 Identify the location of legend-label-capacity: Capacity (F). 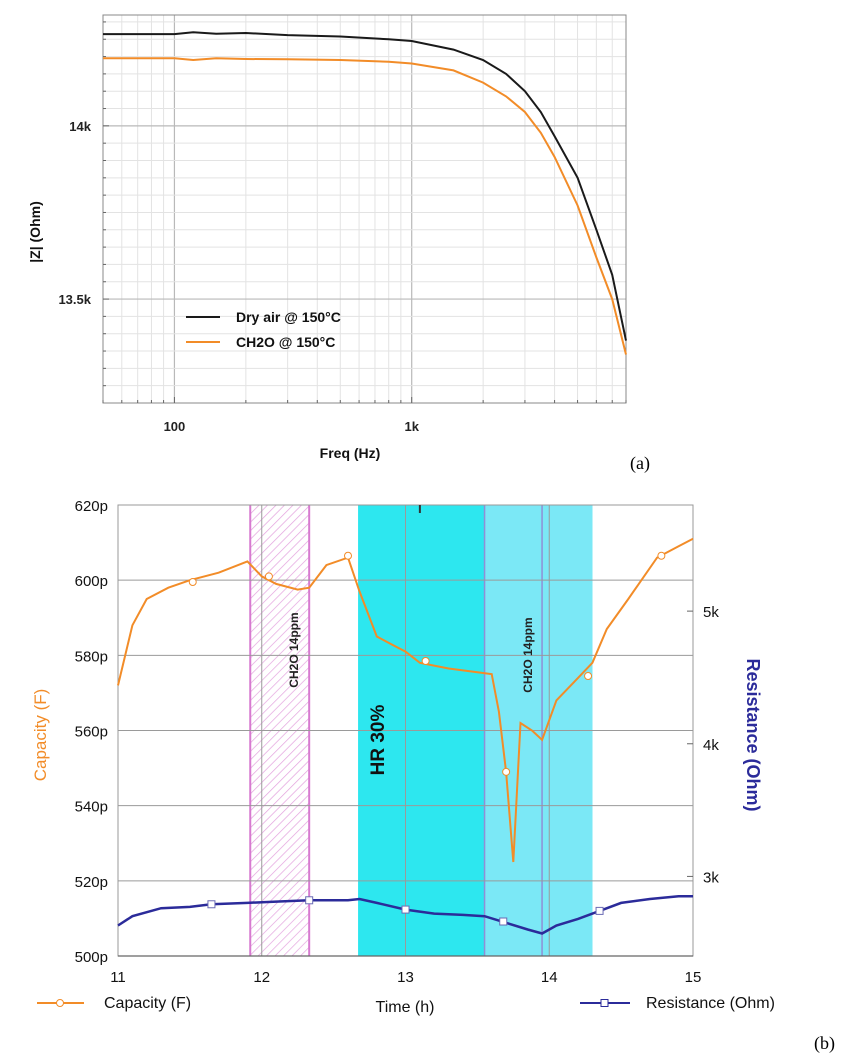
(147, 1003).